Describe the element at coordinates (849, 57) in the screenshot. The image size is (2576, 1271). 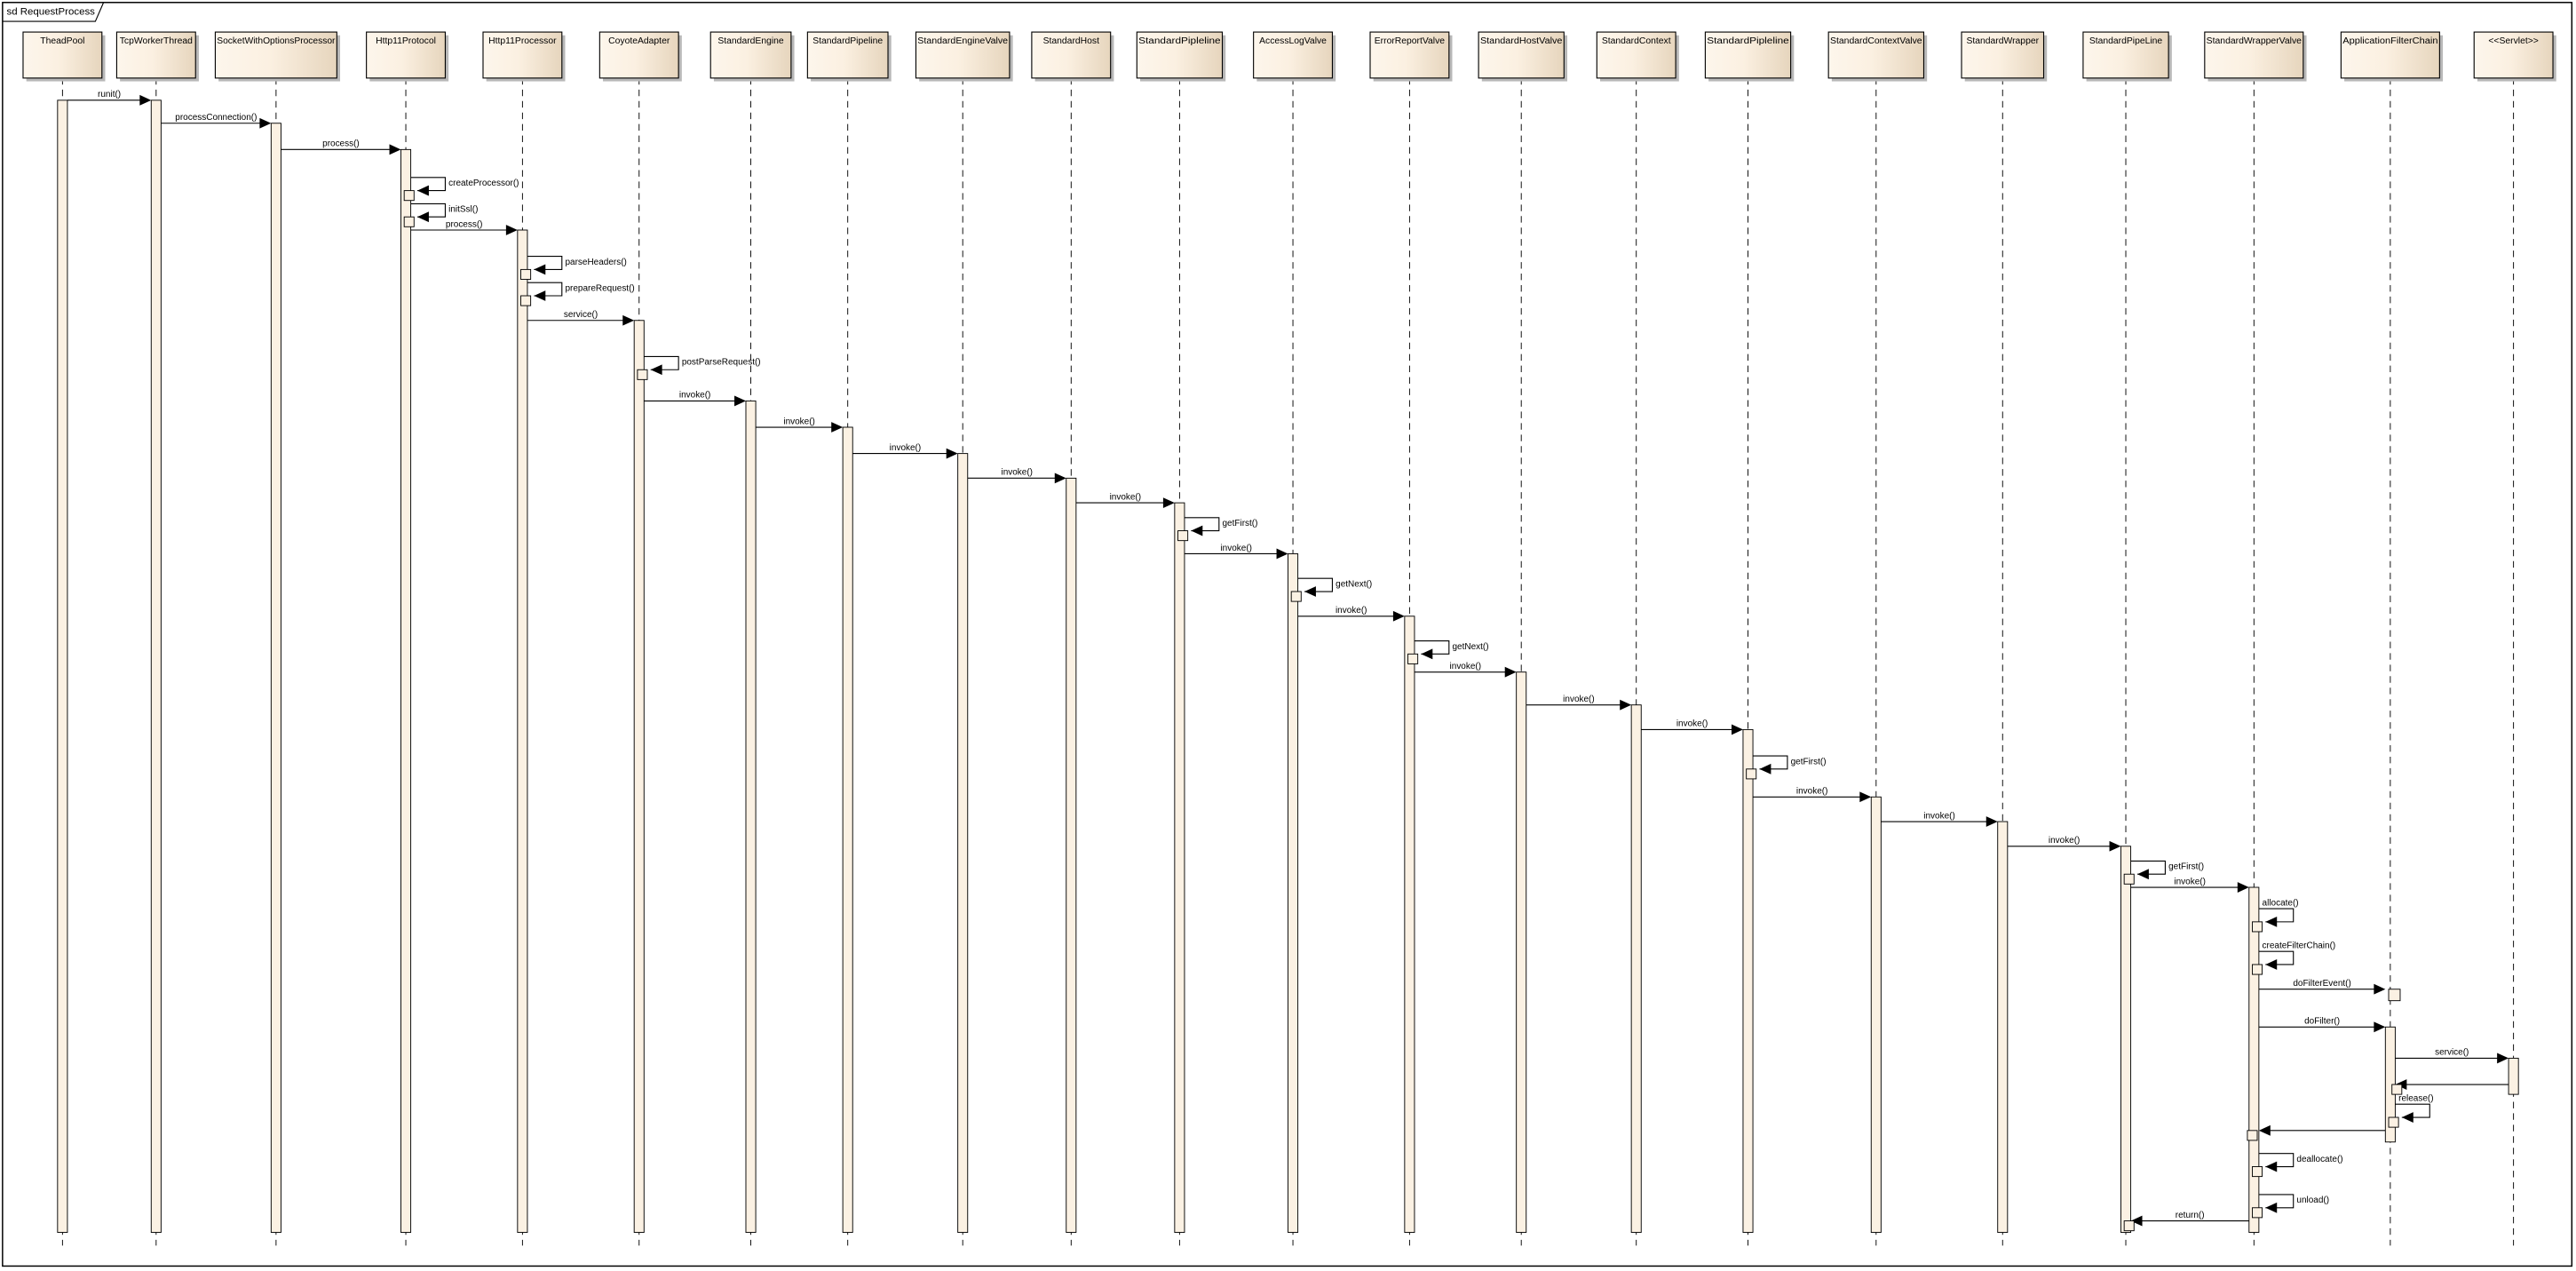
I see `participant-7: StandardPipeline` at that location.